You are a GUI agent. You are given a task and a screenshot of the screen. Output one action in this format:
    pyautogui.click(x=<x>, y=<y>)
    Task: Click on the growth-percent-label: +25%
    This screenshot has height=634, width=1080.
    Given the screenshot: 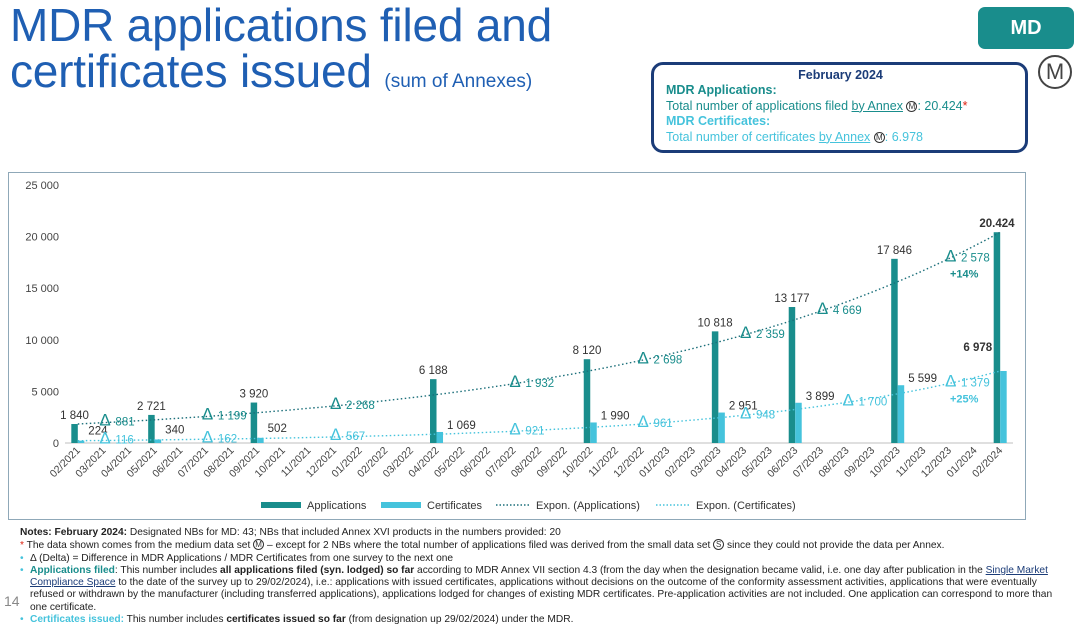 What is the action you would take?
    pyautogui.click(x=964, y=400)
    